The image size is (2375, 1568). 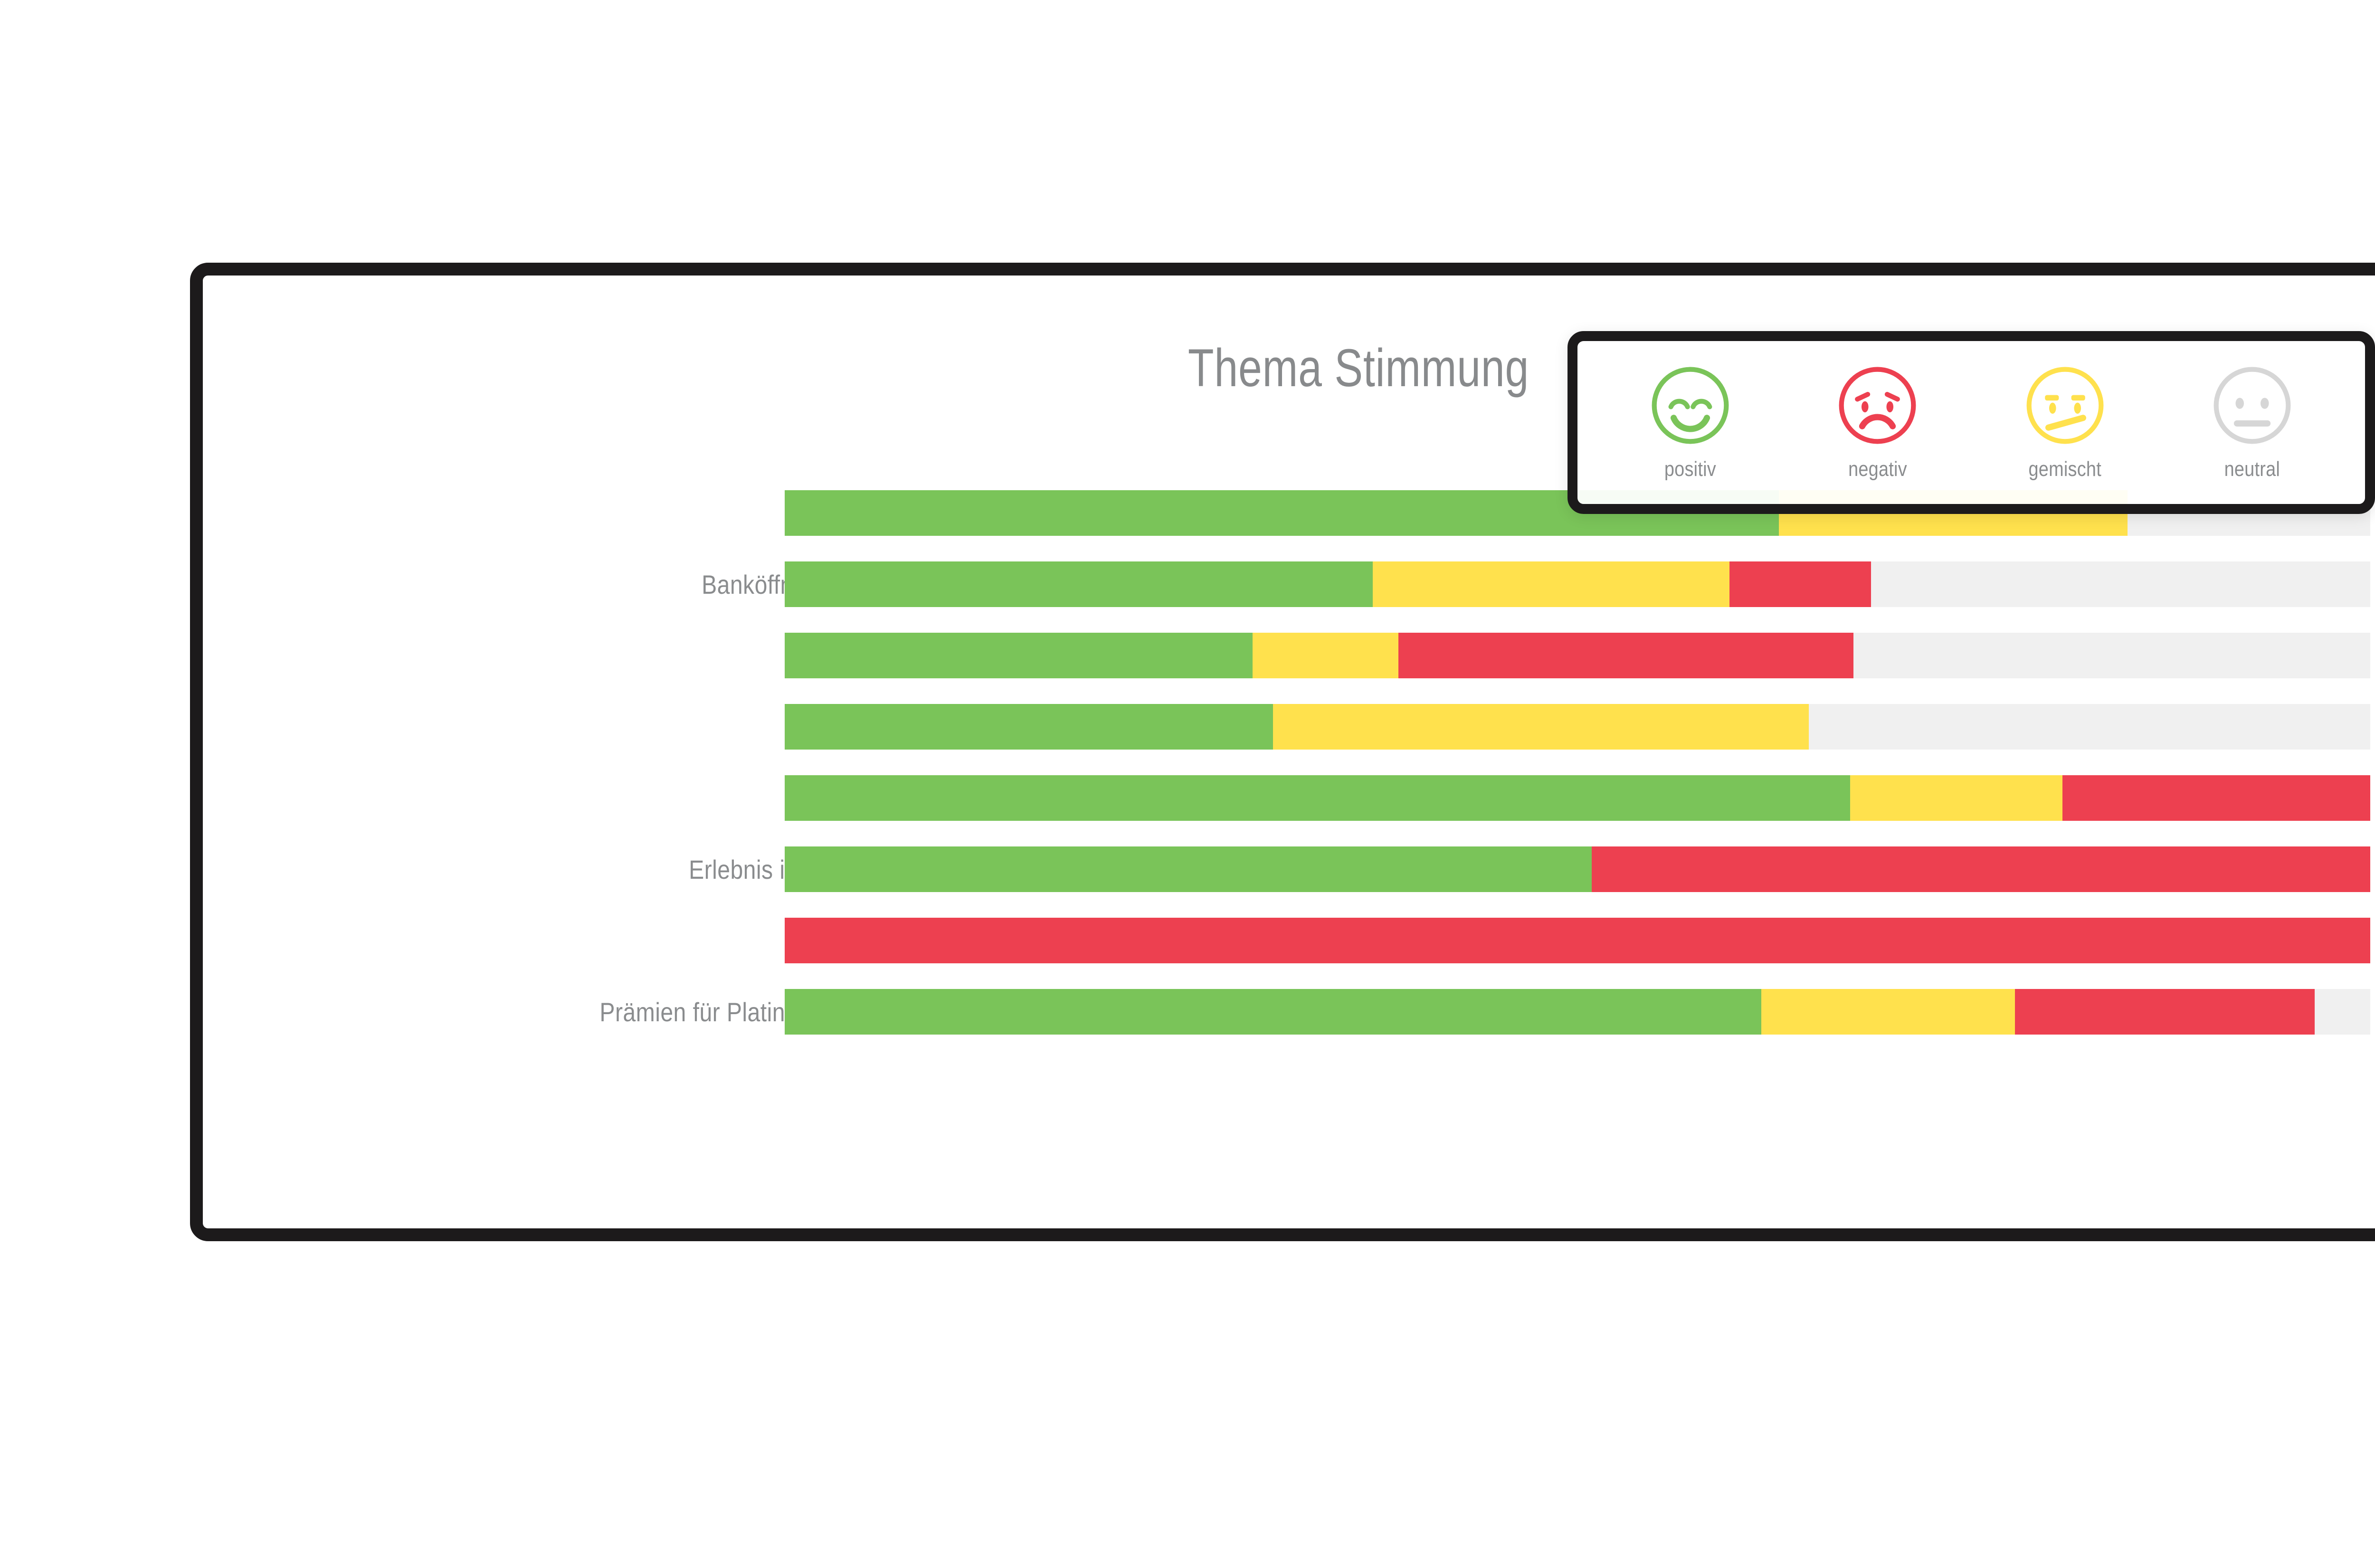 What do you see at coordinates (1877, 405) in the screenshot?
I see `smiley-negative-icon` at bounding box center [1877, 405].